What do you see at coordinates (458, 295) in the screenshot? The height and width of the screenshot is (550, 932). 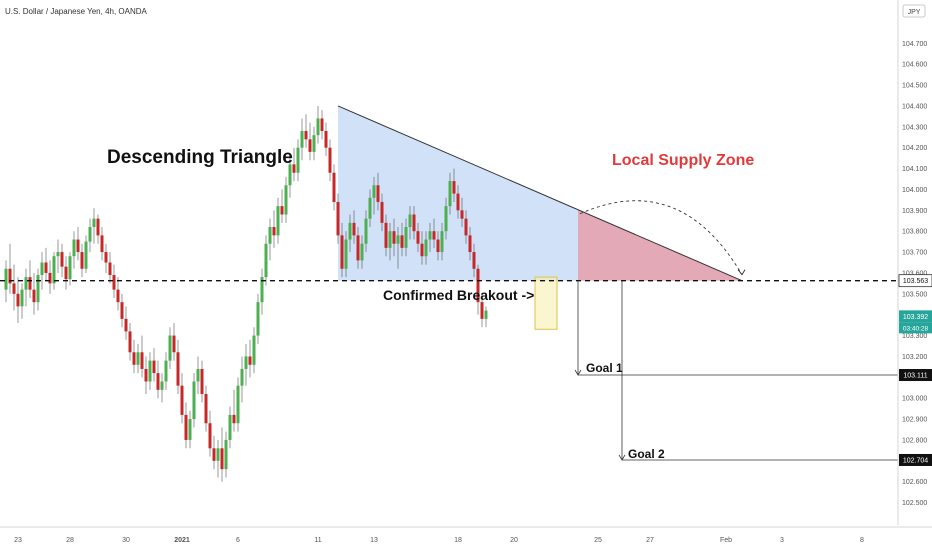 I see `confirmed-breakout-label: Confirmed Breakout ->` at bounding box center [458, 295].